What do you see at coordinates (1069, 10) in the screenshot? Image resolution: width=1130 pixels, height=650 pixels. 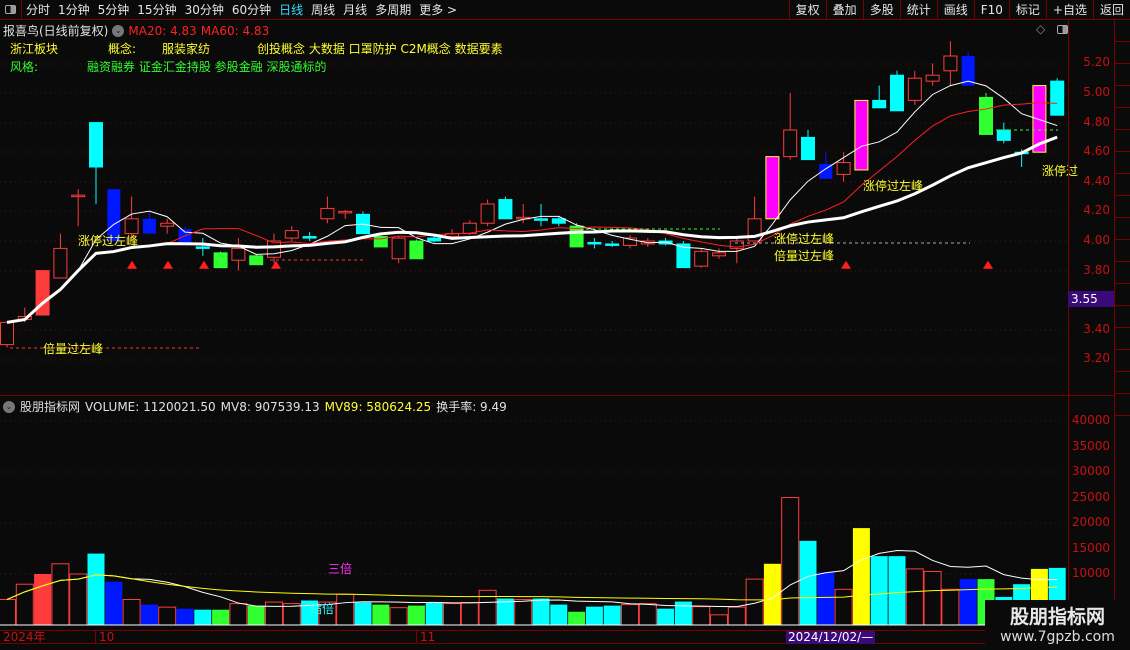 I see `toolbar-button: +自选` at bounding box center [1069, 10].